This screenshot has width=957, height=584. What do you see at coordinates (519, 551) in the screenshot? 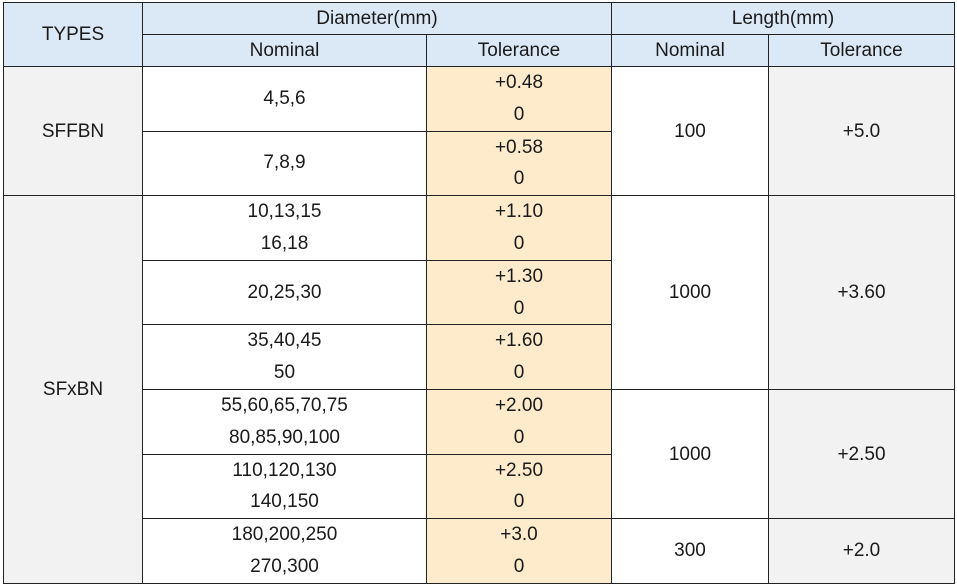
I see `diameter-tolerance-cell: +3.0 0` at bounding box center [519, 551].